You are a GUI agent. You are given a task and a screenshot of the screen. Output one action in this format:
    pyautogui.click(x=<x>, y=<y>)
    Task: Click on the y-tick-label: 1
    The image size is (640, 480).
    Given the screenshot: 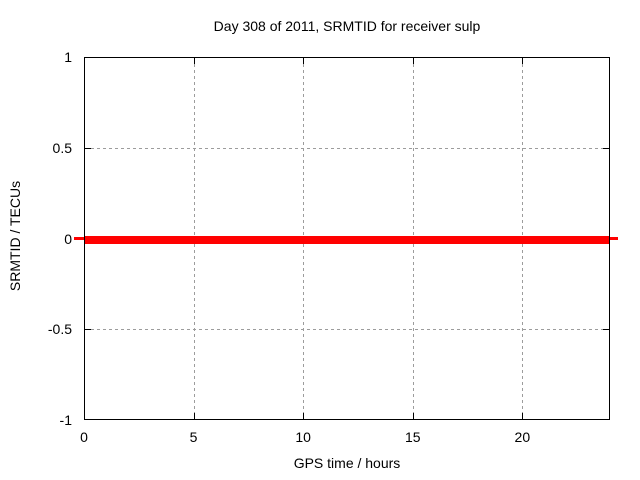 What is the action you would take?
    pyautogui.click(x=68, y=57)
    